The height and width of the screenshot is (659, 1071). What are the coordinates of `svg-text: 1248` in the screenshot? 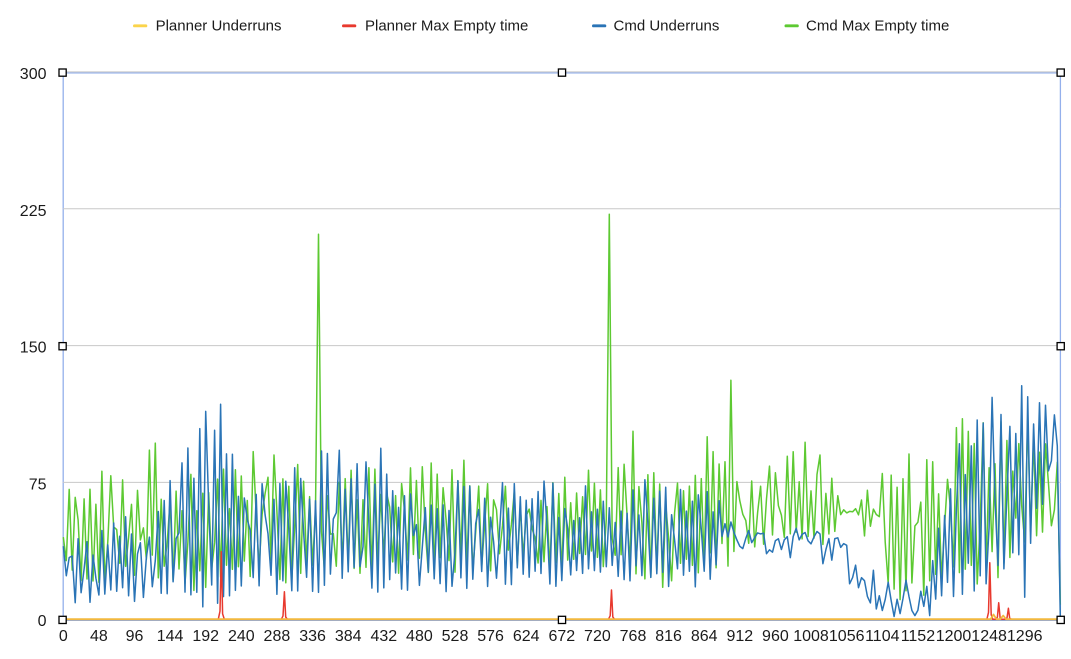 It's located at (989, 636).